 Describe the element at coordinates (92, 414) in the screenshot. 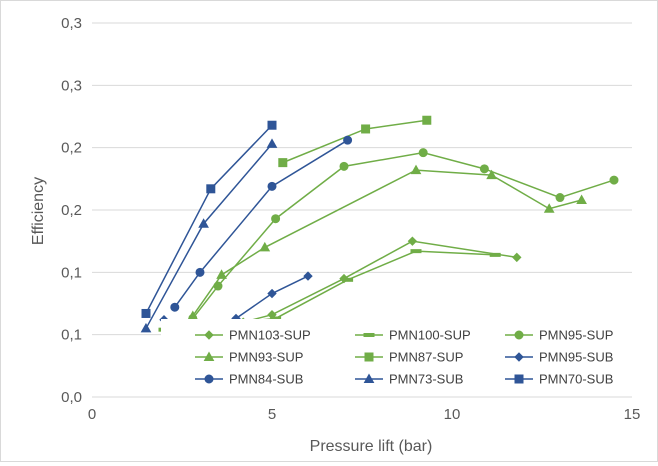

I see `x-tick-label: 0` at that location.